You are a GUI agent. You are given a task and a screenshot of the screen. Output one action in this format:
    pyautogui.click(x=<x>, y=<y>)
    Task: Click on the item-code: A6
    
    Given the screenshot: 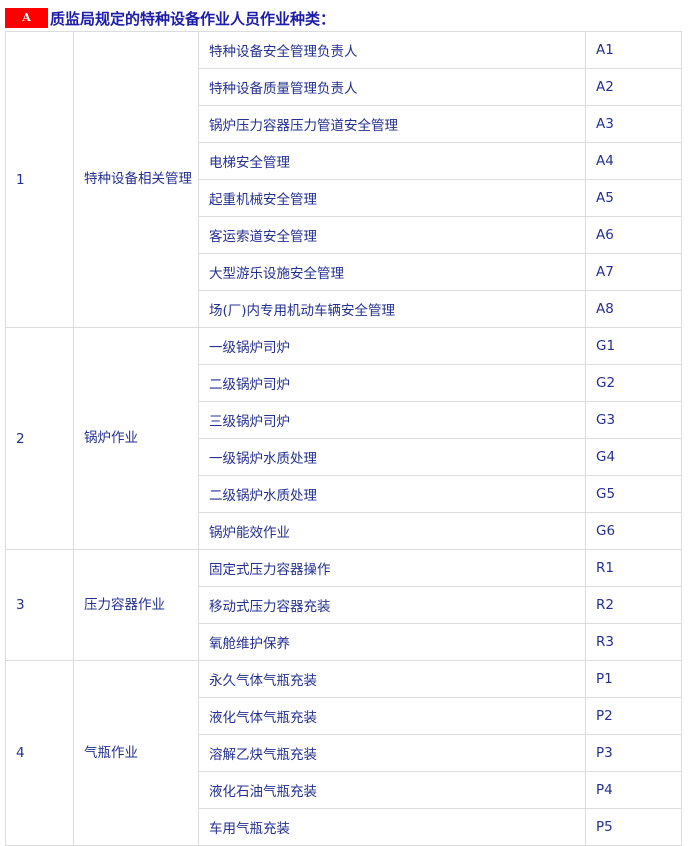 What is the action you would take?
    pyautogui.click(x=633, y=235)
    